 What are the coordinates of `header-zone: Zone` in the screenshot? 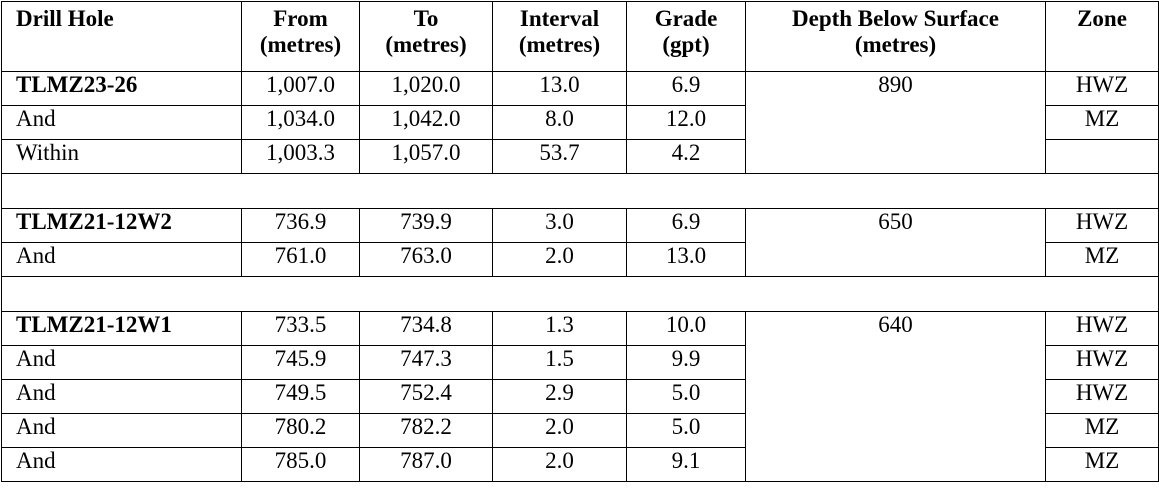 It's located at (1102, 36).